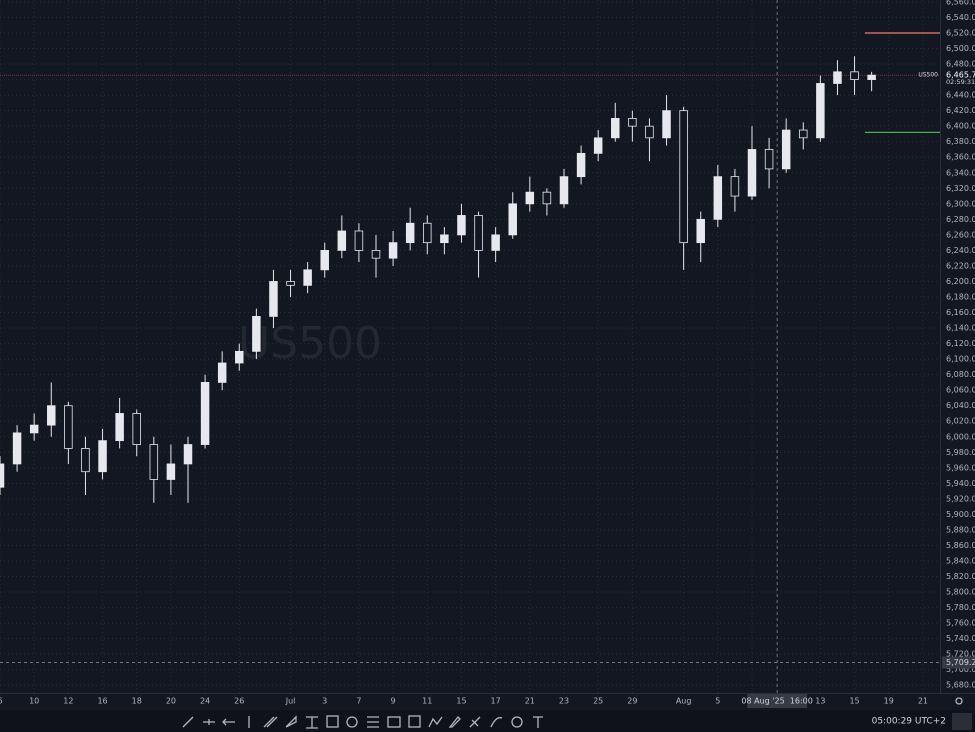  I want to click on x-tick-label: 6, so click(1, 701).